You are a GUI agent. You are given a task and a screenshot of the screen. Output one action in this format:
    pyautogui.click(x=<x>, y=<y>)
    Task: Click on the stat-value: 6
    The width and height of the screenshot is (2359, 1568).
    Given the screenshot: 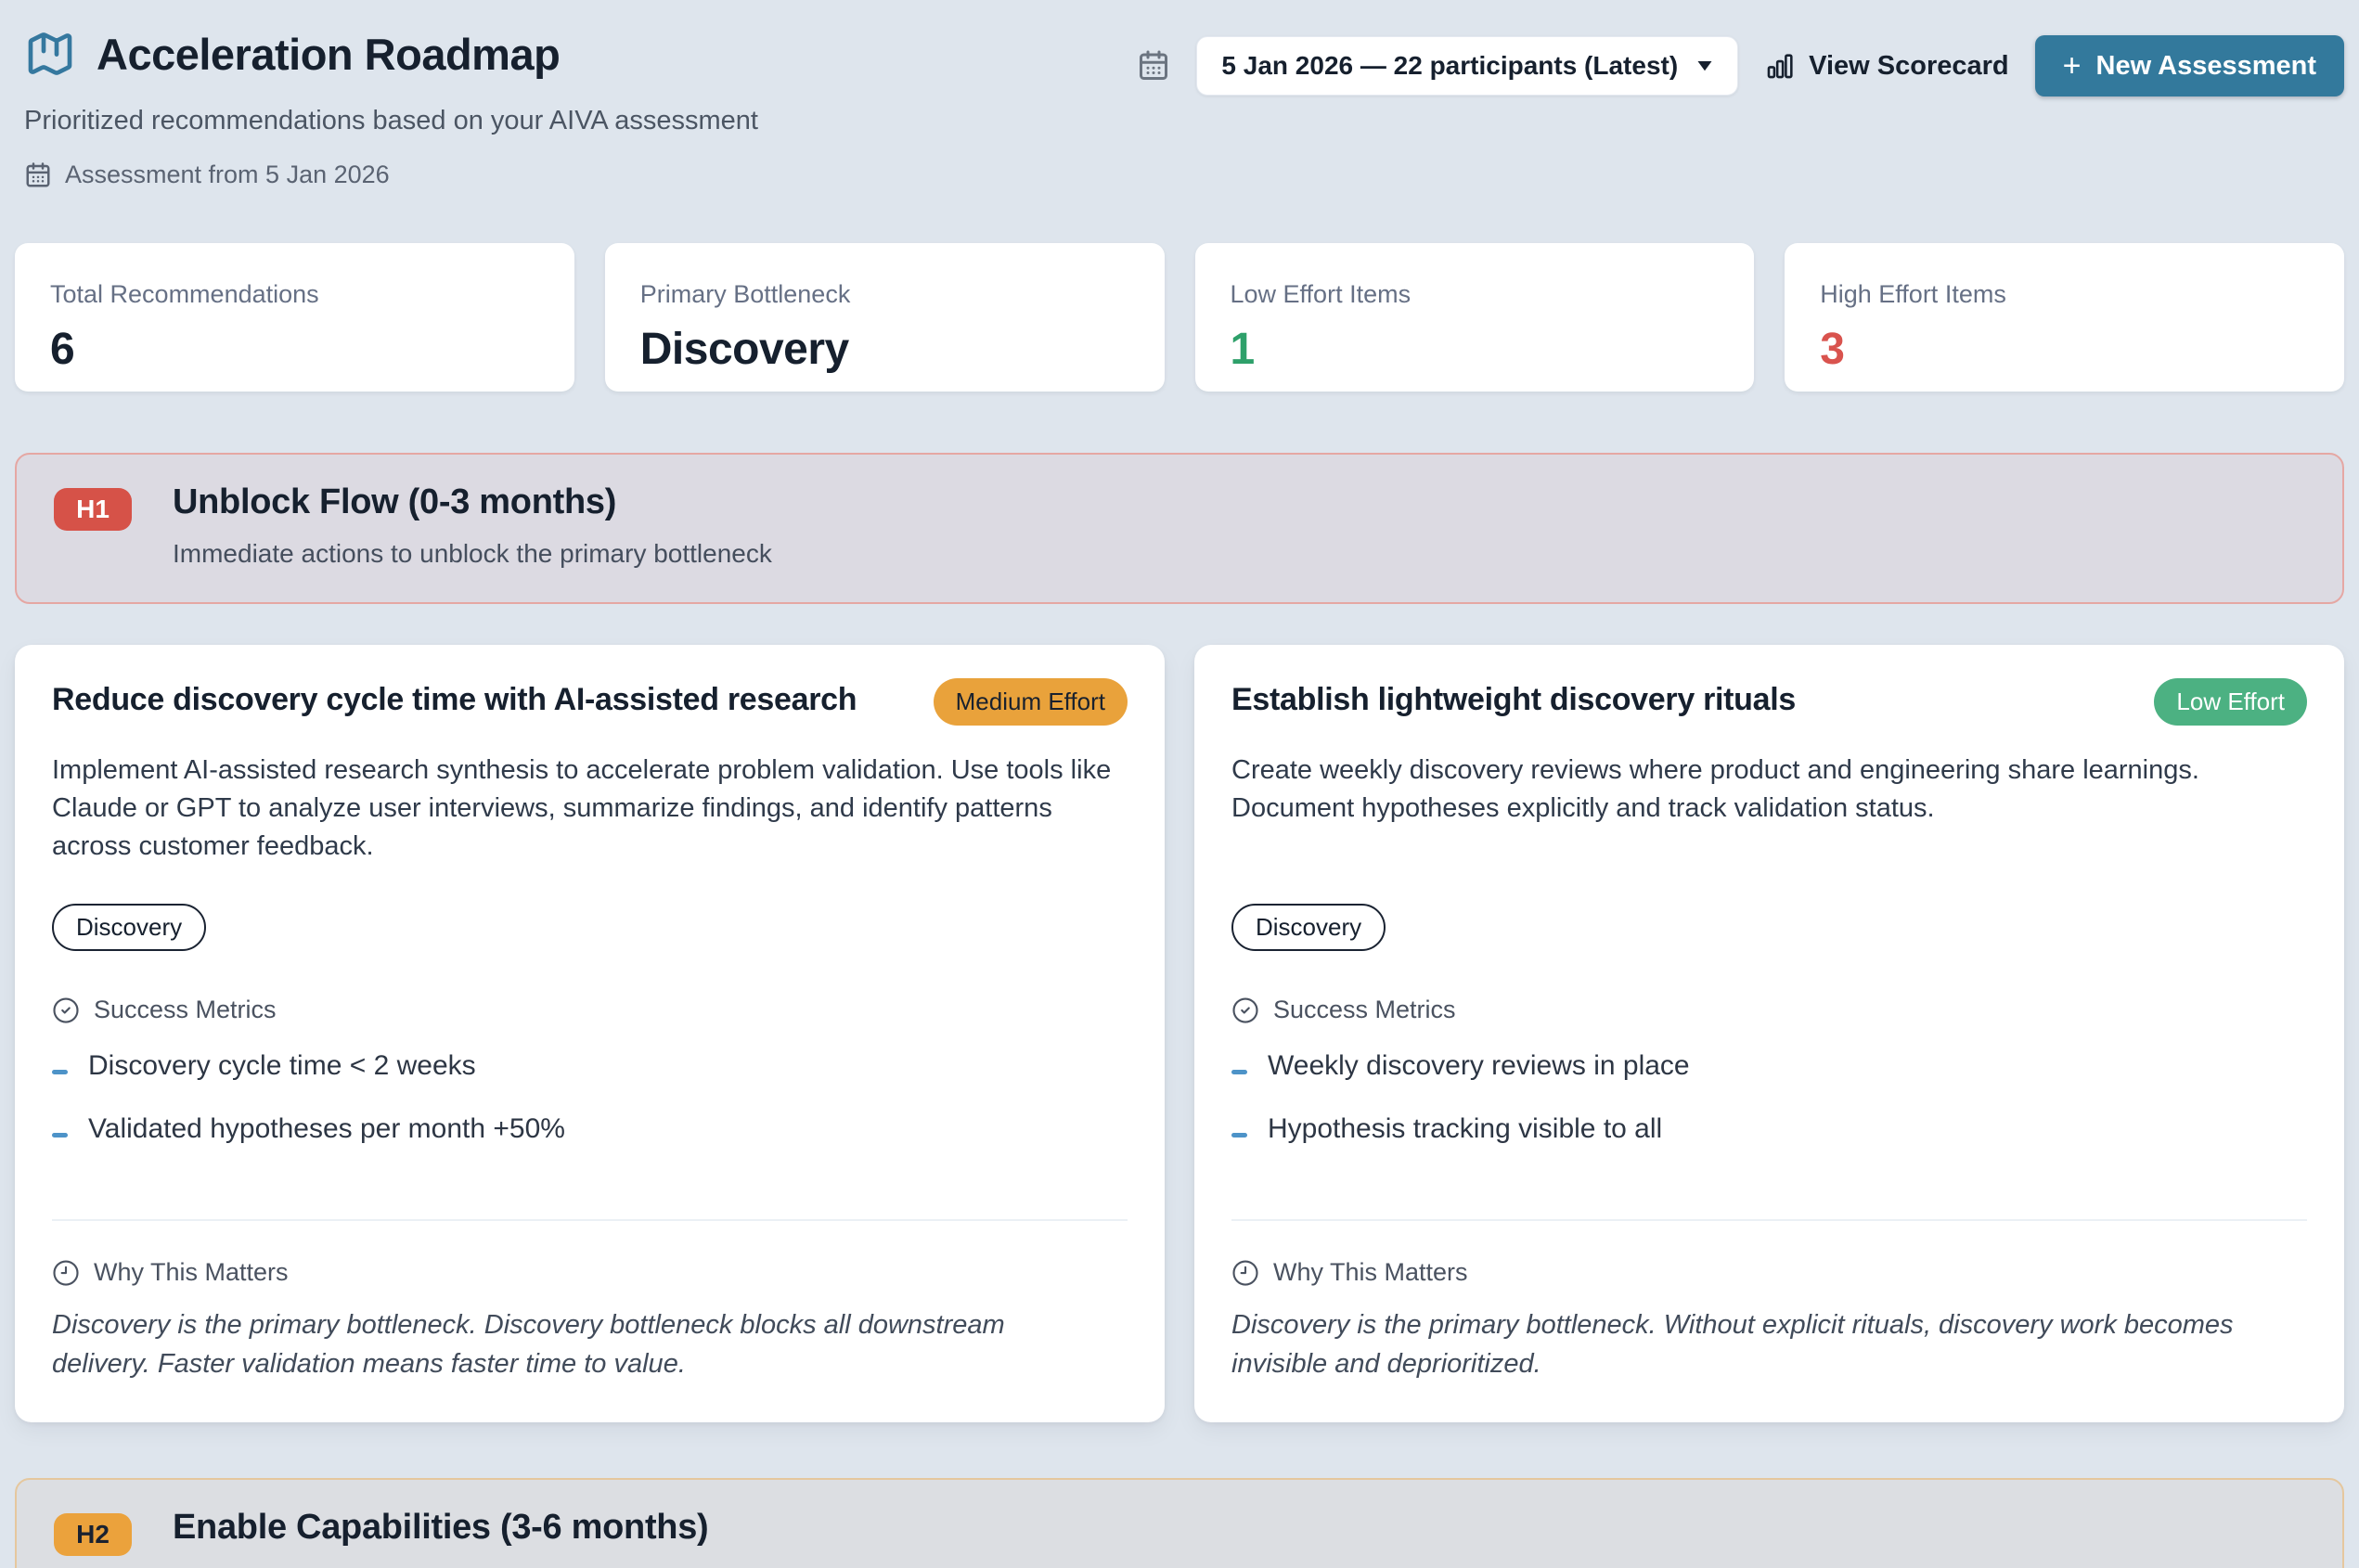 What is the action you would take?
    pyautogui.click(x=62, y=349)
    